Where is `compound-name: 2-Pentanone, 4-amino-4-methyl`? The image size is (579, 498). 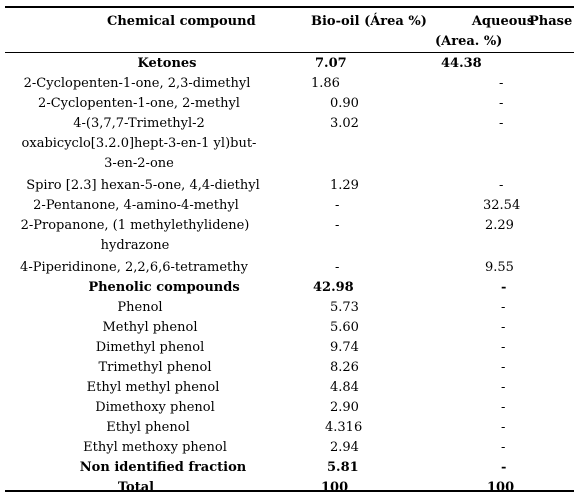 compound-name: 2-Pentanone, 4-amino-4-methyl is located at coordinates (136, 205).